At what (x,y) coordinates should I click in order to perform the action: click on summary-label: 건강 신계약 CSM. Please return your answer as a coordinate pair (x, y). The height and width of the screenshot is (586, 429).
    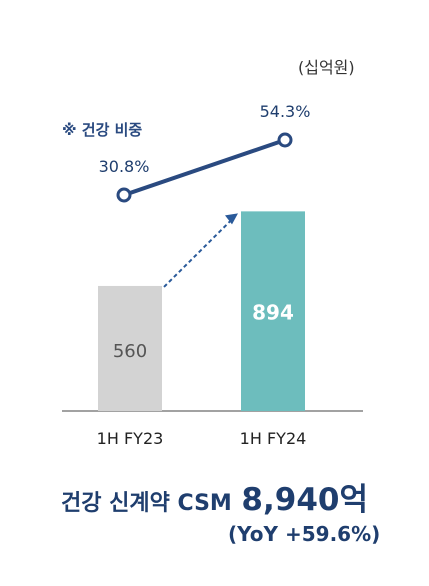
    Looking at the image, I should click on (146, 503).